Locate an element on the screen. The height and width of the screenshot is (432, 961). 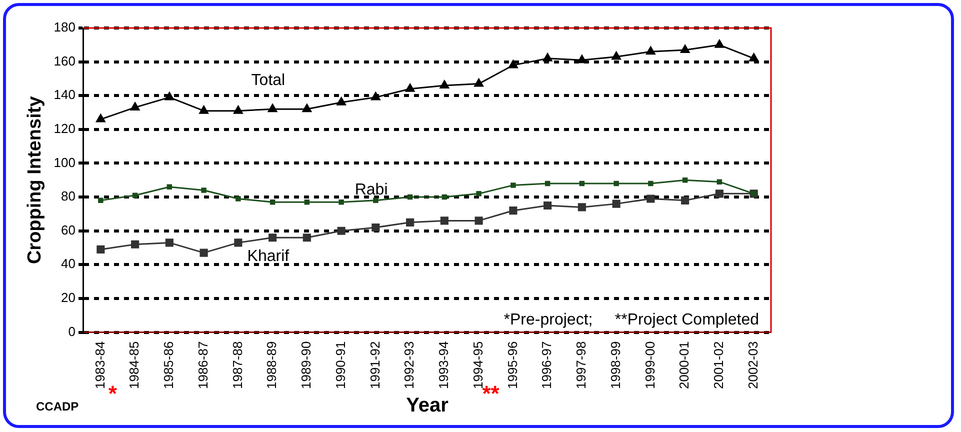
x-tick-label: 1997-98 is located at coordinates (581, 365).